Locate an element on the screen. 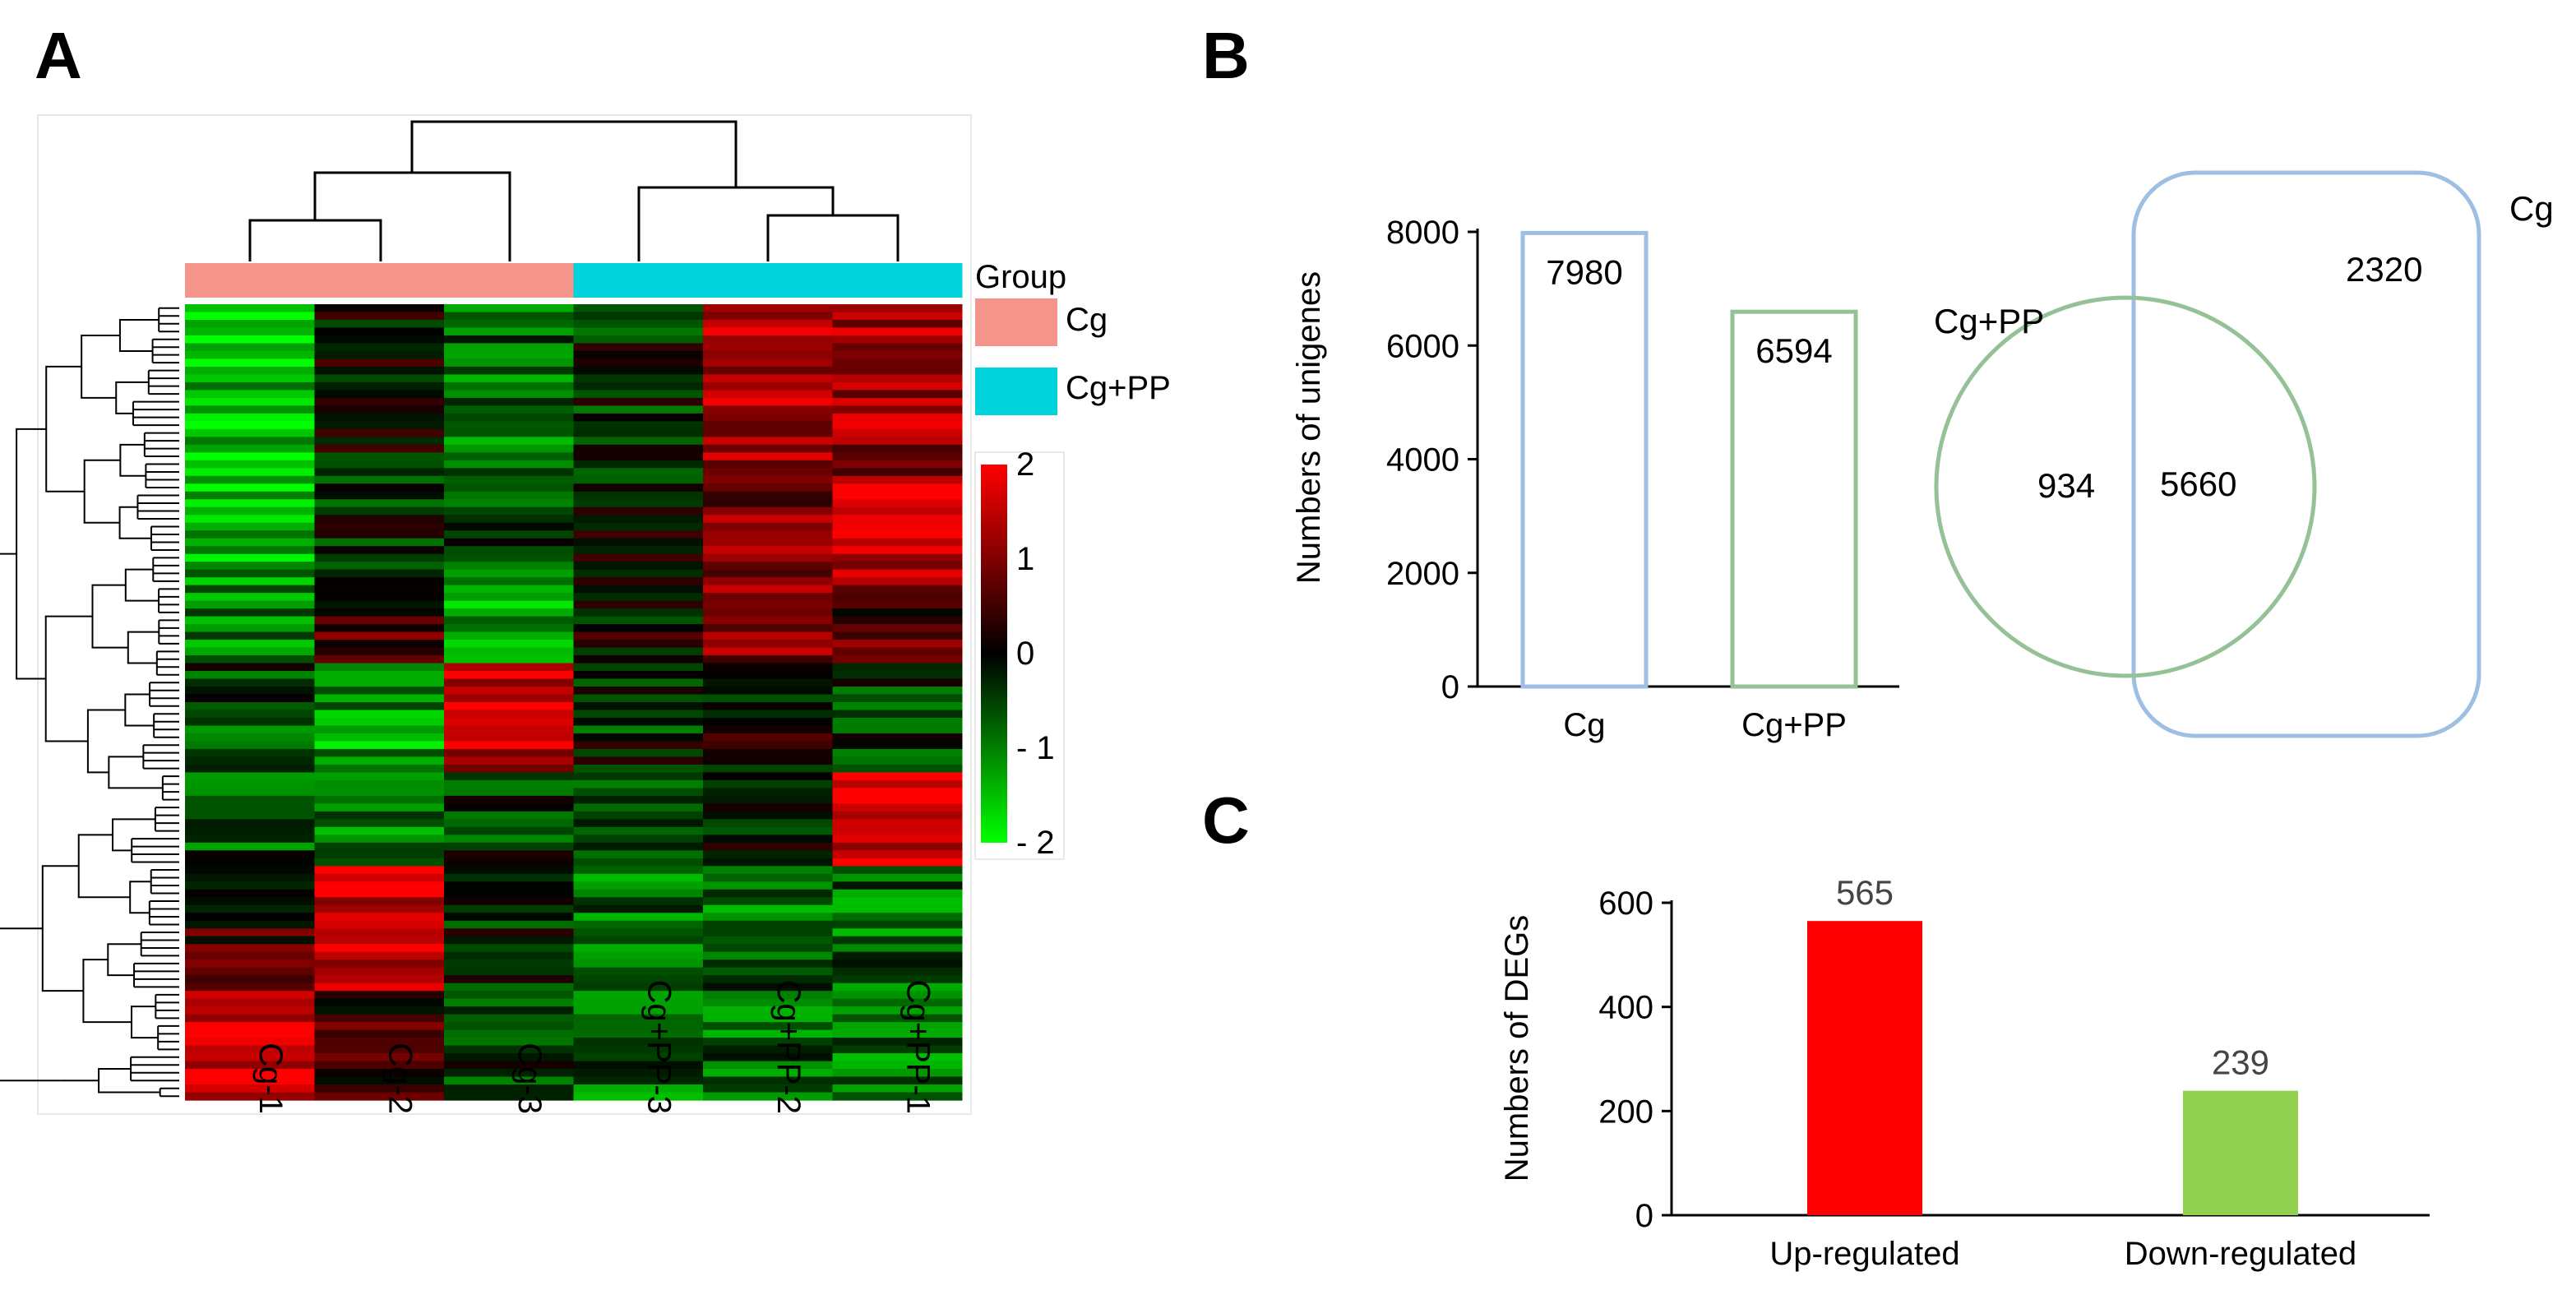 The height and width of the screenshot is (1304, 2576). color-scale-frame is located at coordinates (1019, 655).